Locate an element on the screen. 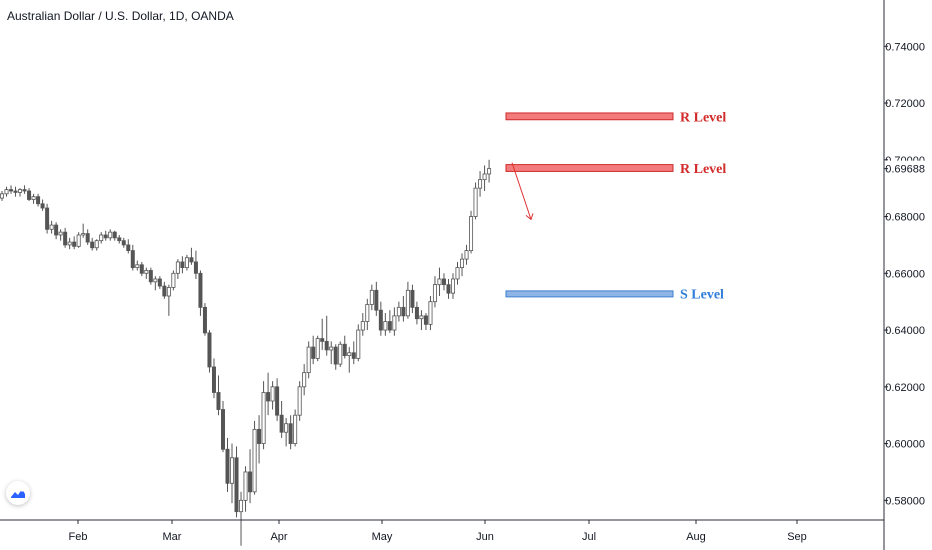  support-level: S Level is located at coordinates (614, 295).